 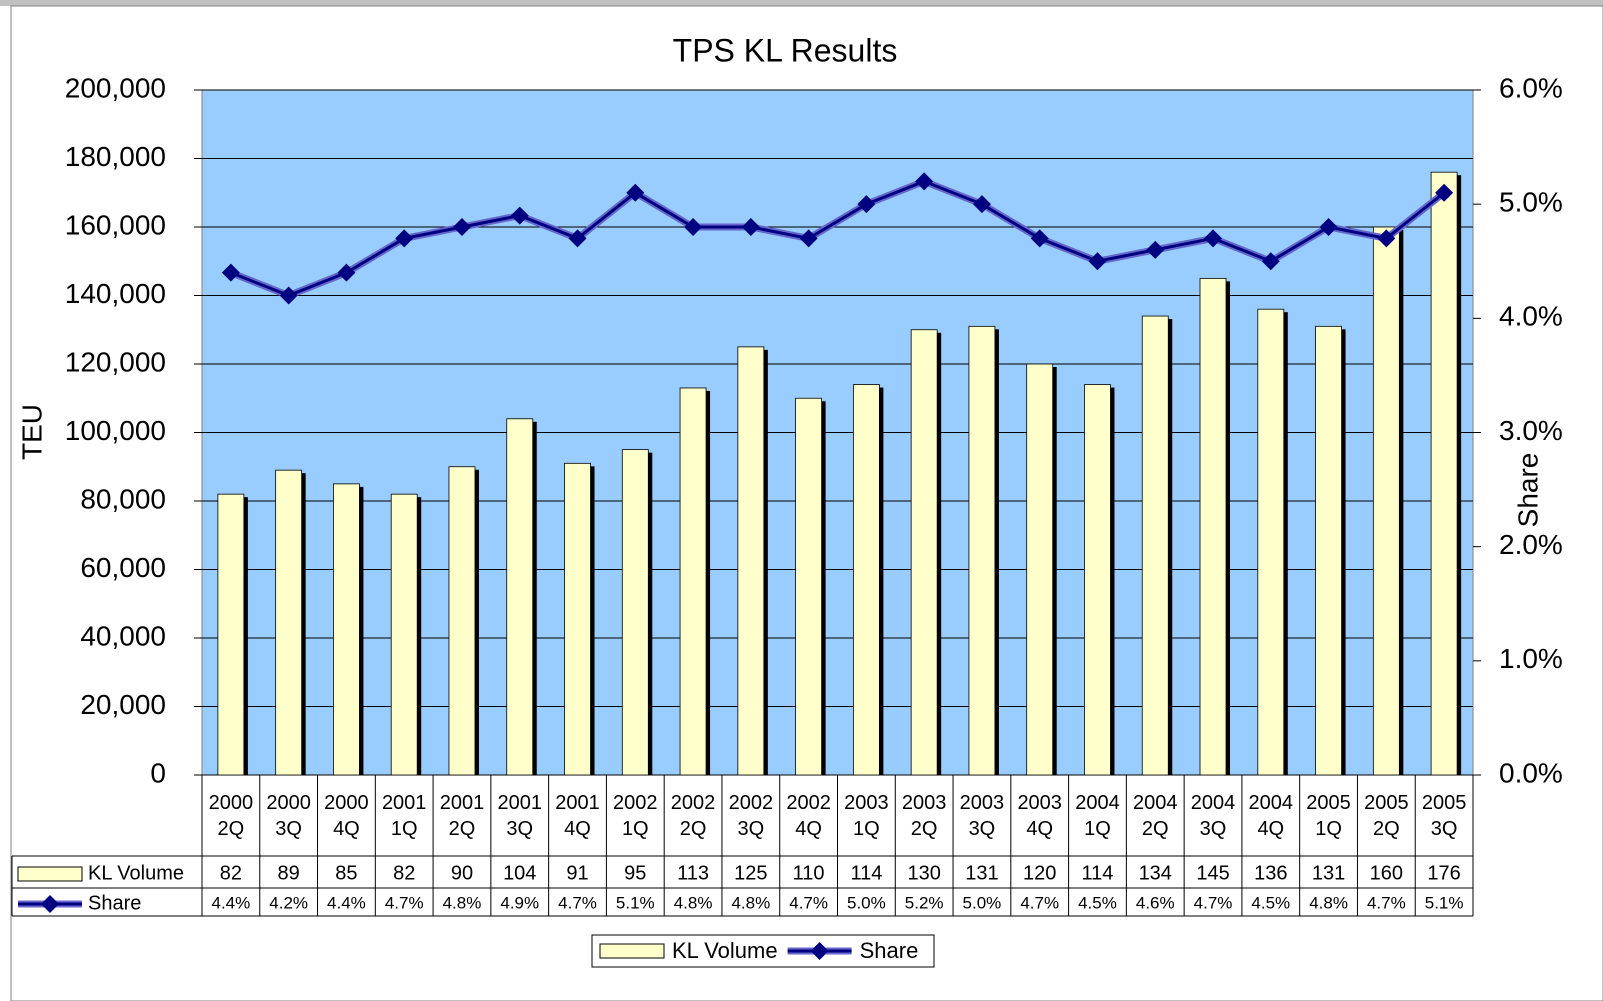 What do you see at coordinates (635, 816) in the screenshot?
I see `x-tick-label: 2002 1Q` at bounding box center [635, 816].